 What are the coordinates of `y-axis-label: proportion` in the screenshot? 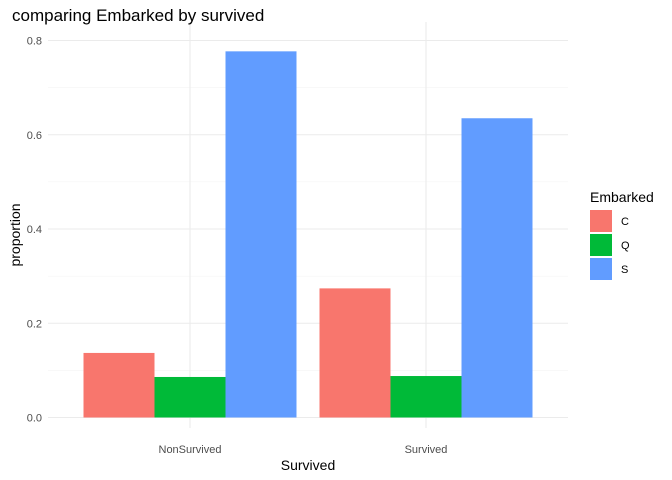 It's located at (15, 234).